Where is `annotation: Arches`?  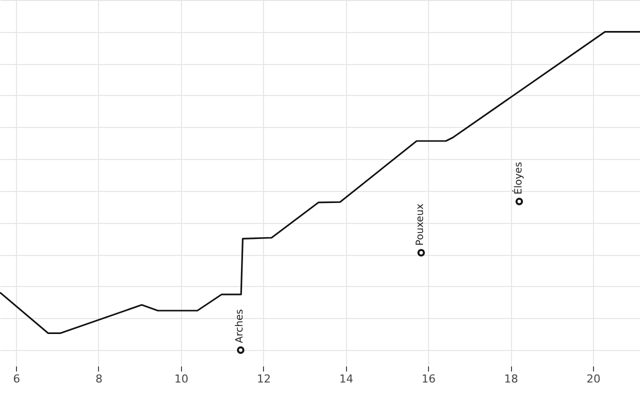 annotation: Arches is located at coordinates (240, 326).